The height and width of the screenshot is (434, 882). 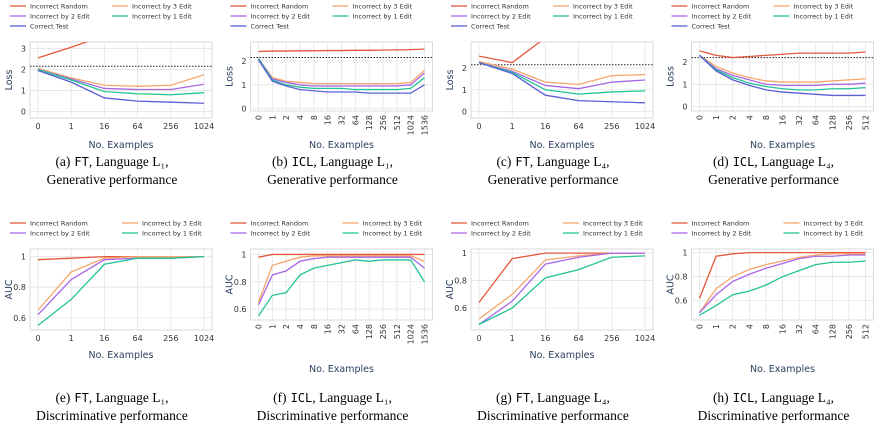 What do you see at coordinates (503, 161) in the screenshot?
I see `caption-label: (c)` at bounding box center [503, 161].